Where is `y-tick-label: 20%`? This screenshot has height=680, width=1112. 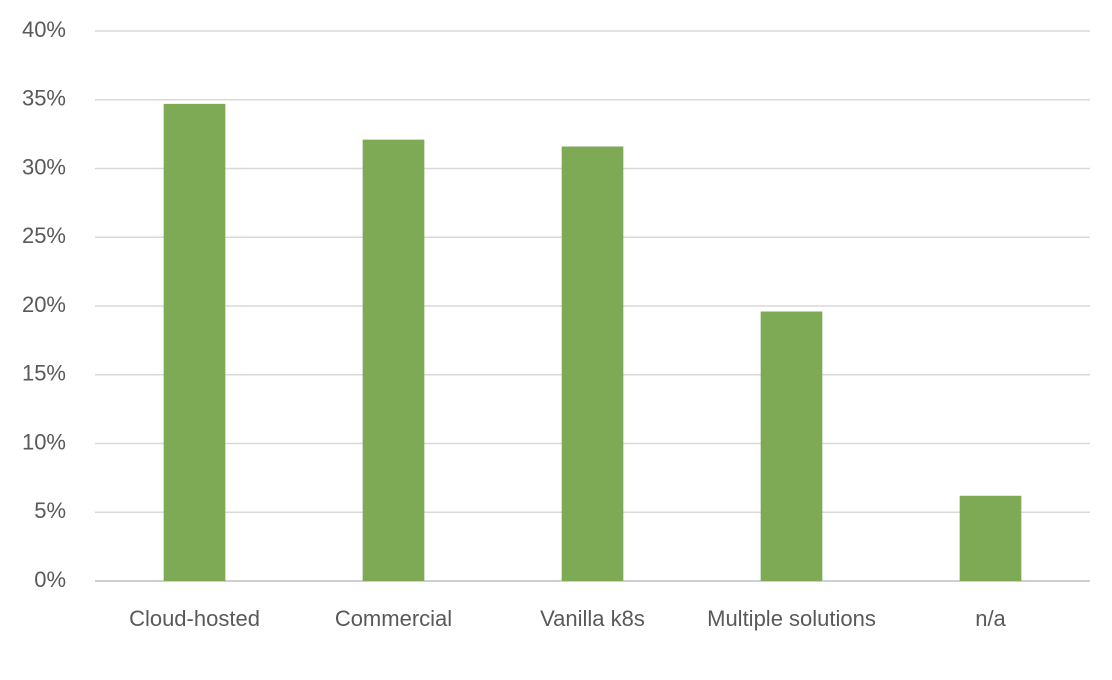 y-tick-label: 20% is located at coordinates (44, 304).